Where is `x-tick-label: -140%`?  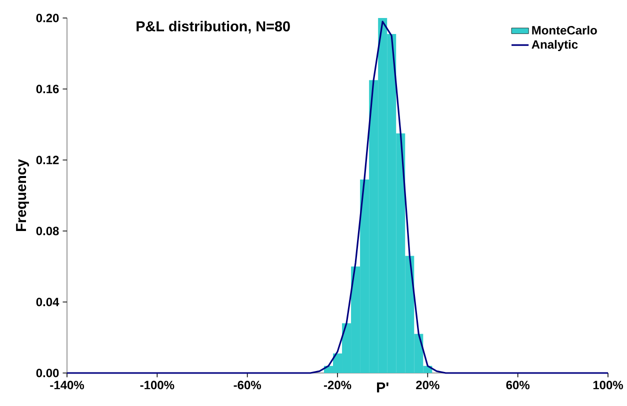 x-tick-label: -140% is located at coordinates (67, 385).